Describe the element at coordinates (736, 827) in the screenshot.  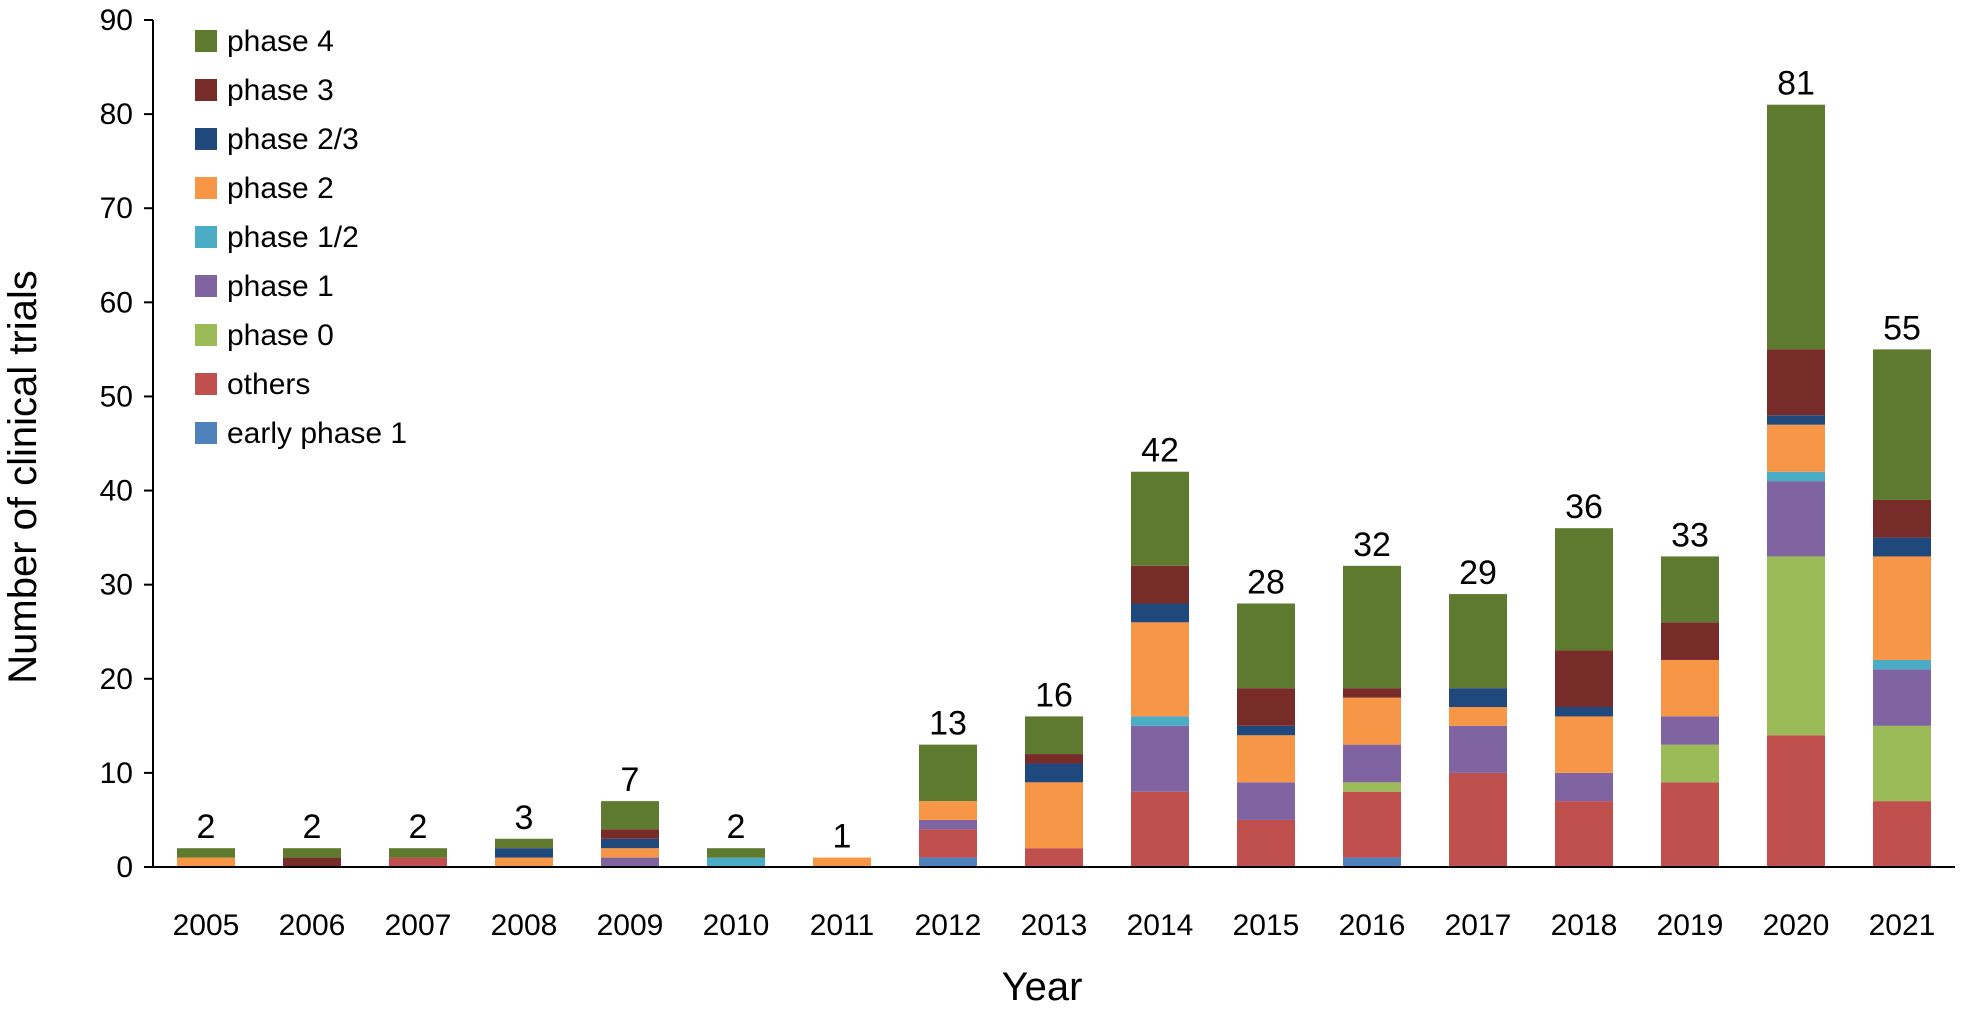
I see `total-label-2010: 2` at that location.